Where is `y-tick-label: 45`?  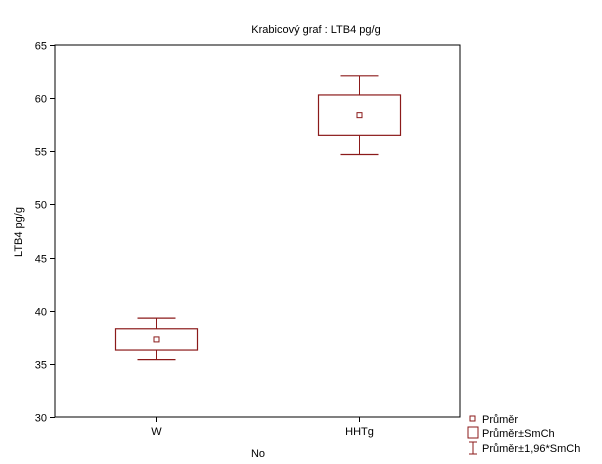
y-tick-label: 45 is located at coordinates (41, 260).